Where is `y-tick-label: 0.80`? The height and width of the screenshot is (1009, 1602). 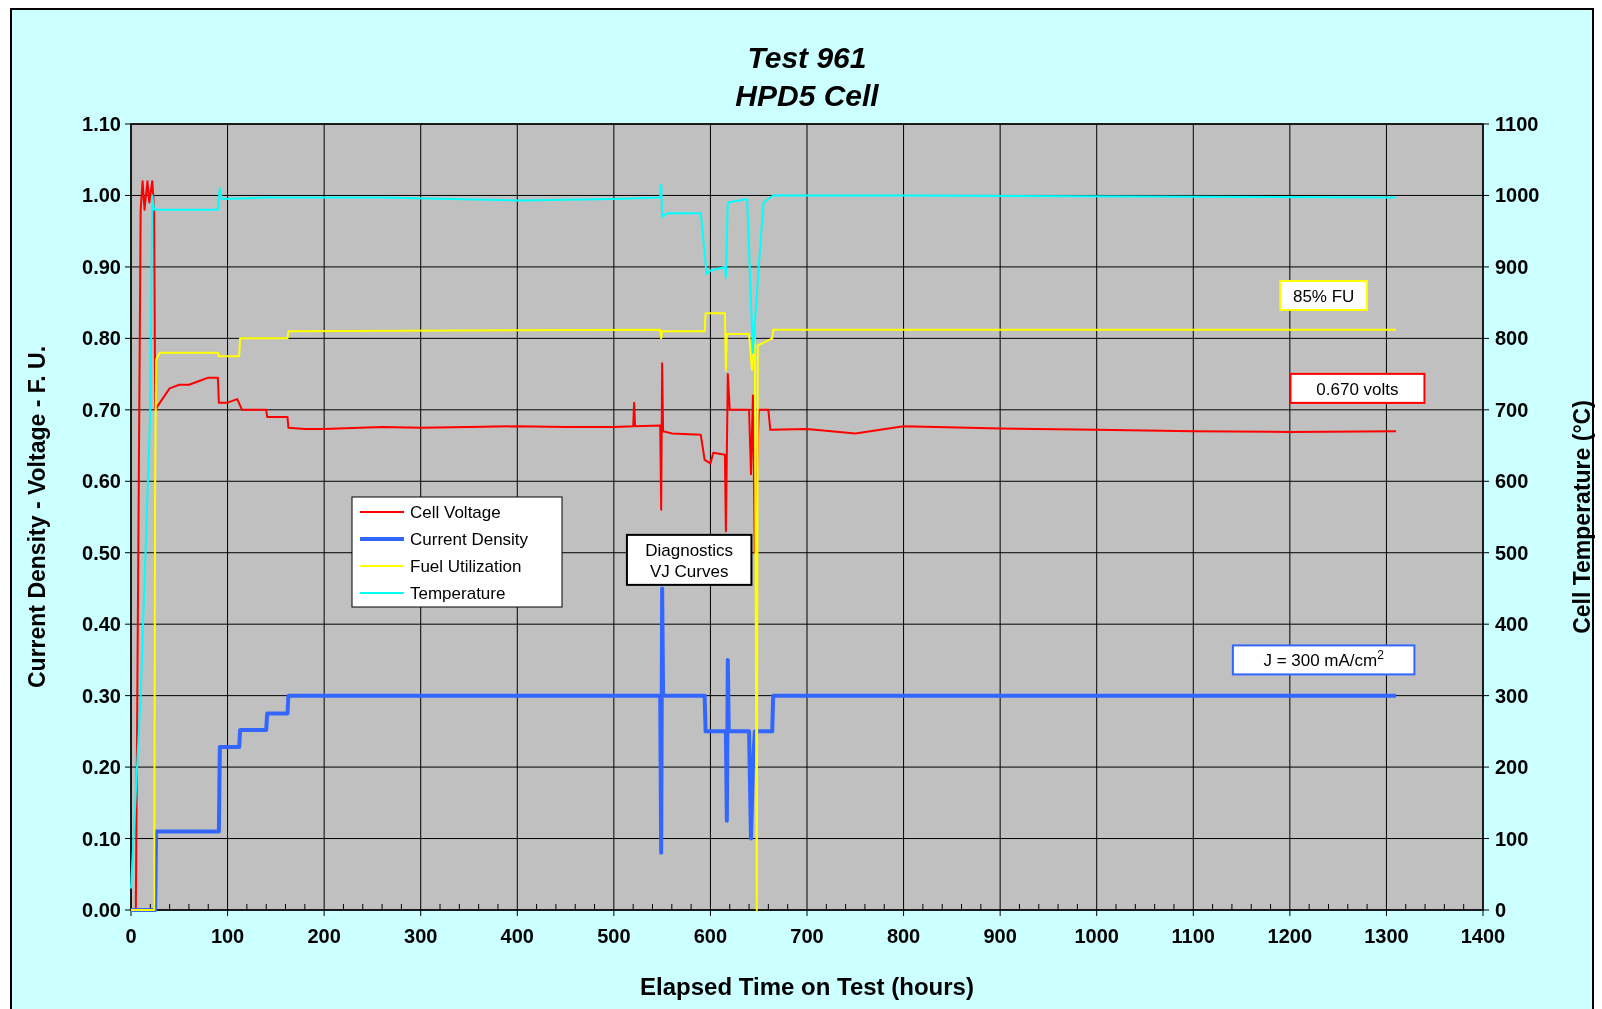
y-tick-label: 0.80 is located at coordinates (101, 338).